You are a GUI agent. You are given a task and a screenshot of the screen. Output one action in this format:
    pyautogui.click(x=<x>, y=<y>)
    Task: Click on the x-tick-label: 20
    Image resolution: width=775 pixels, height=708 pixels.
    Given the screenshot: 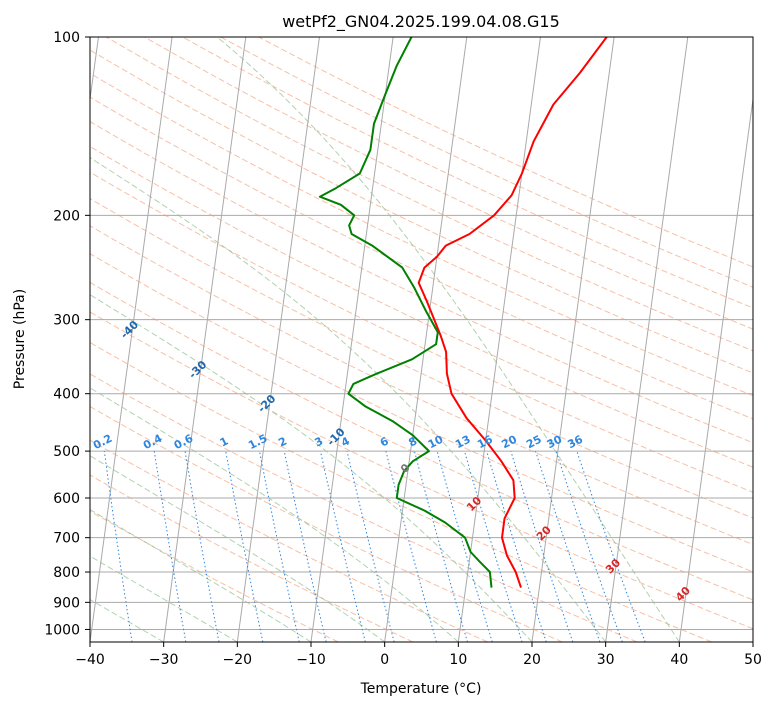 What is the action you would take?
    pyautogui.click(x=532, y=660)
    